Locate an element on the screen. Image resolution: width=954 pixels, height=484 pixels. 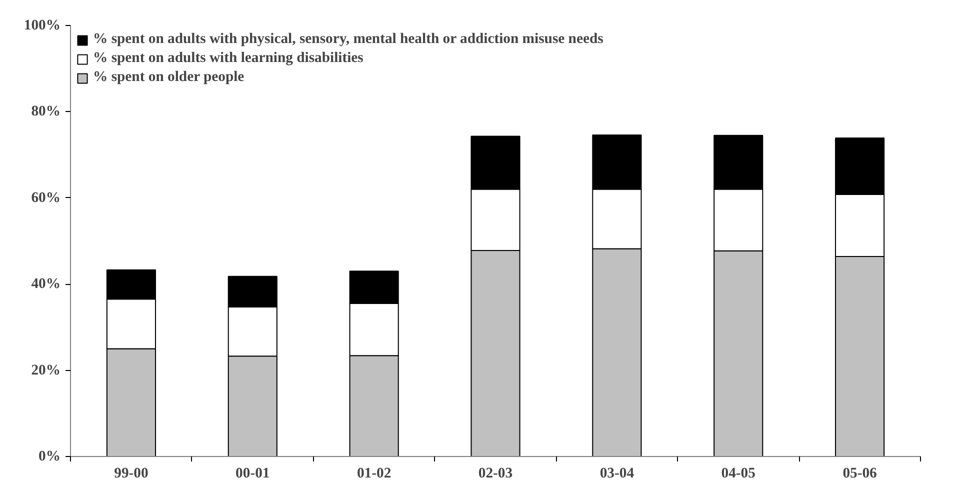
y-tick-label: 80% is located at coordinates (45, 112).